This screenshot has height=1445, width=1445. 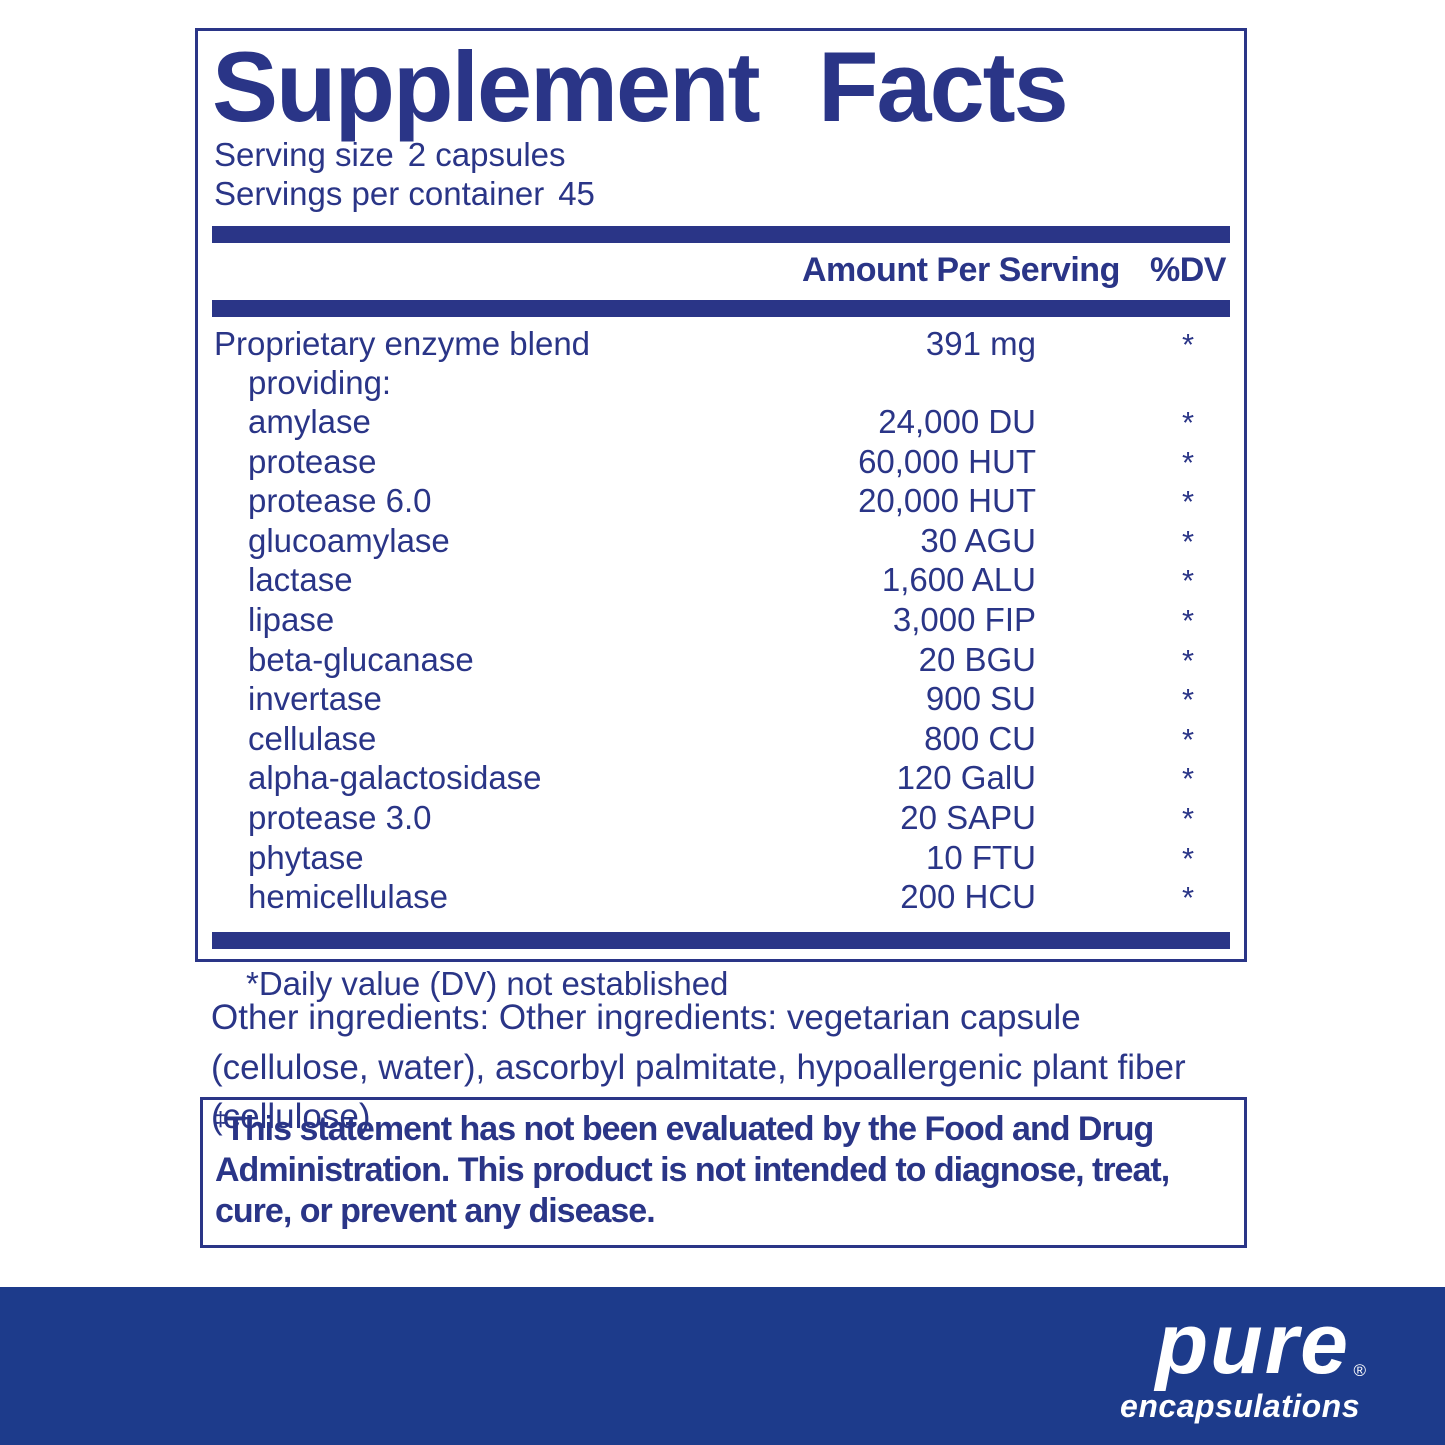 What do you see at coordinates (721, 700) in the screenshot?
I see `table-row: invertase 900 SU *` at bounding box center [721, 700].